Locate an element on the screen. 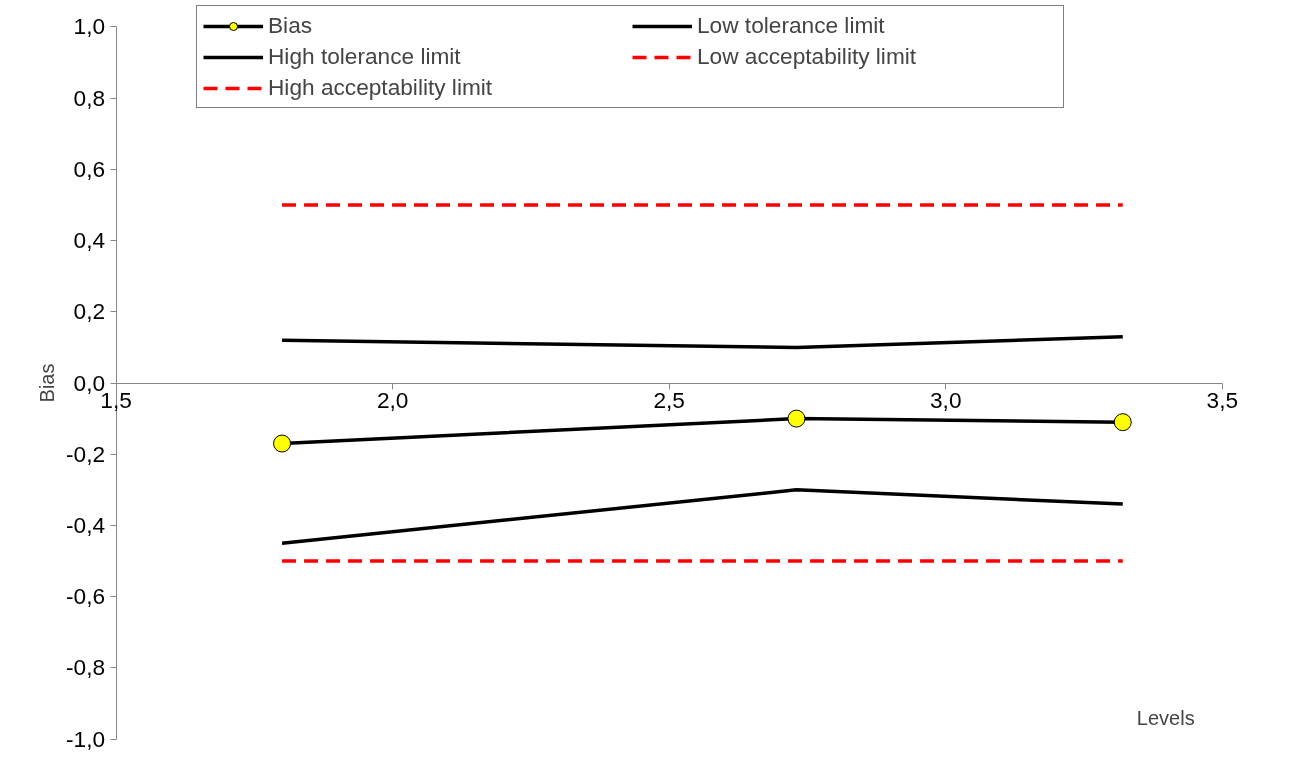  y-tick-label: -0,4 is located at coordinates (86, 524).